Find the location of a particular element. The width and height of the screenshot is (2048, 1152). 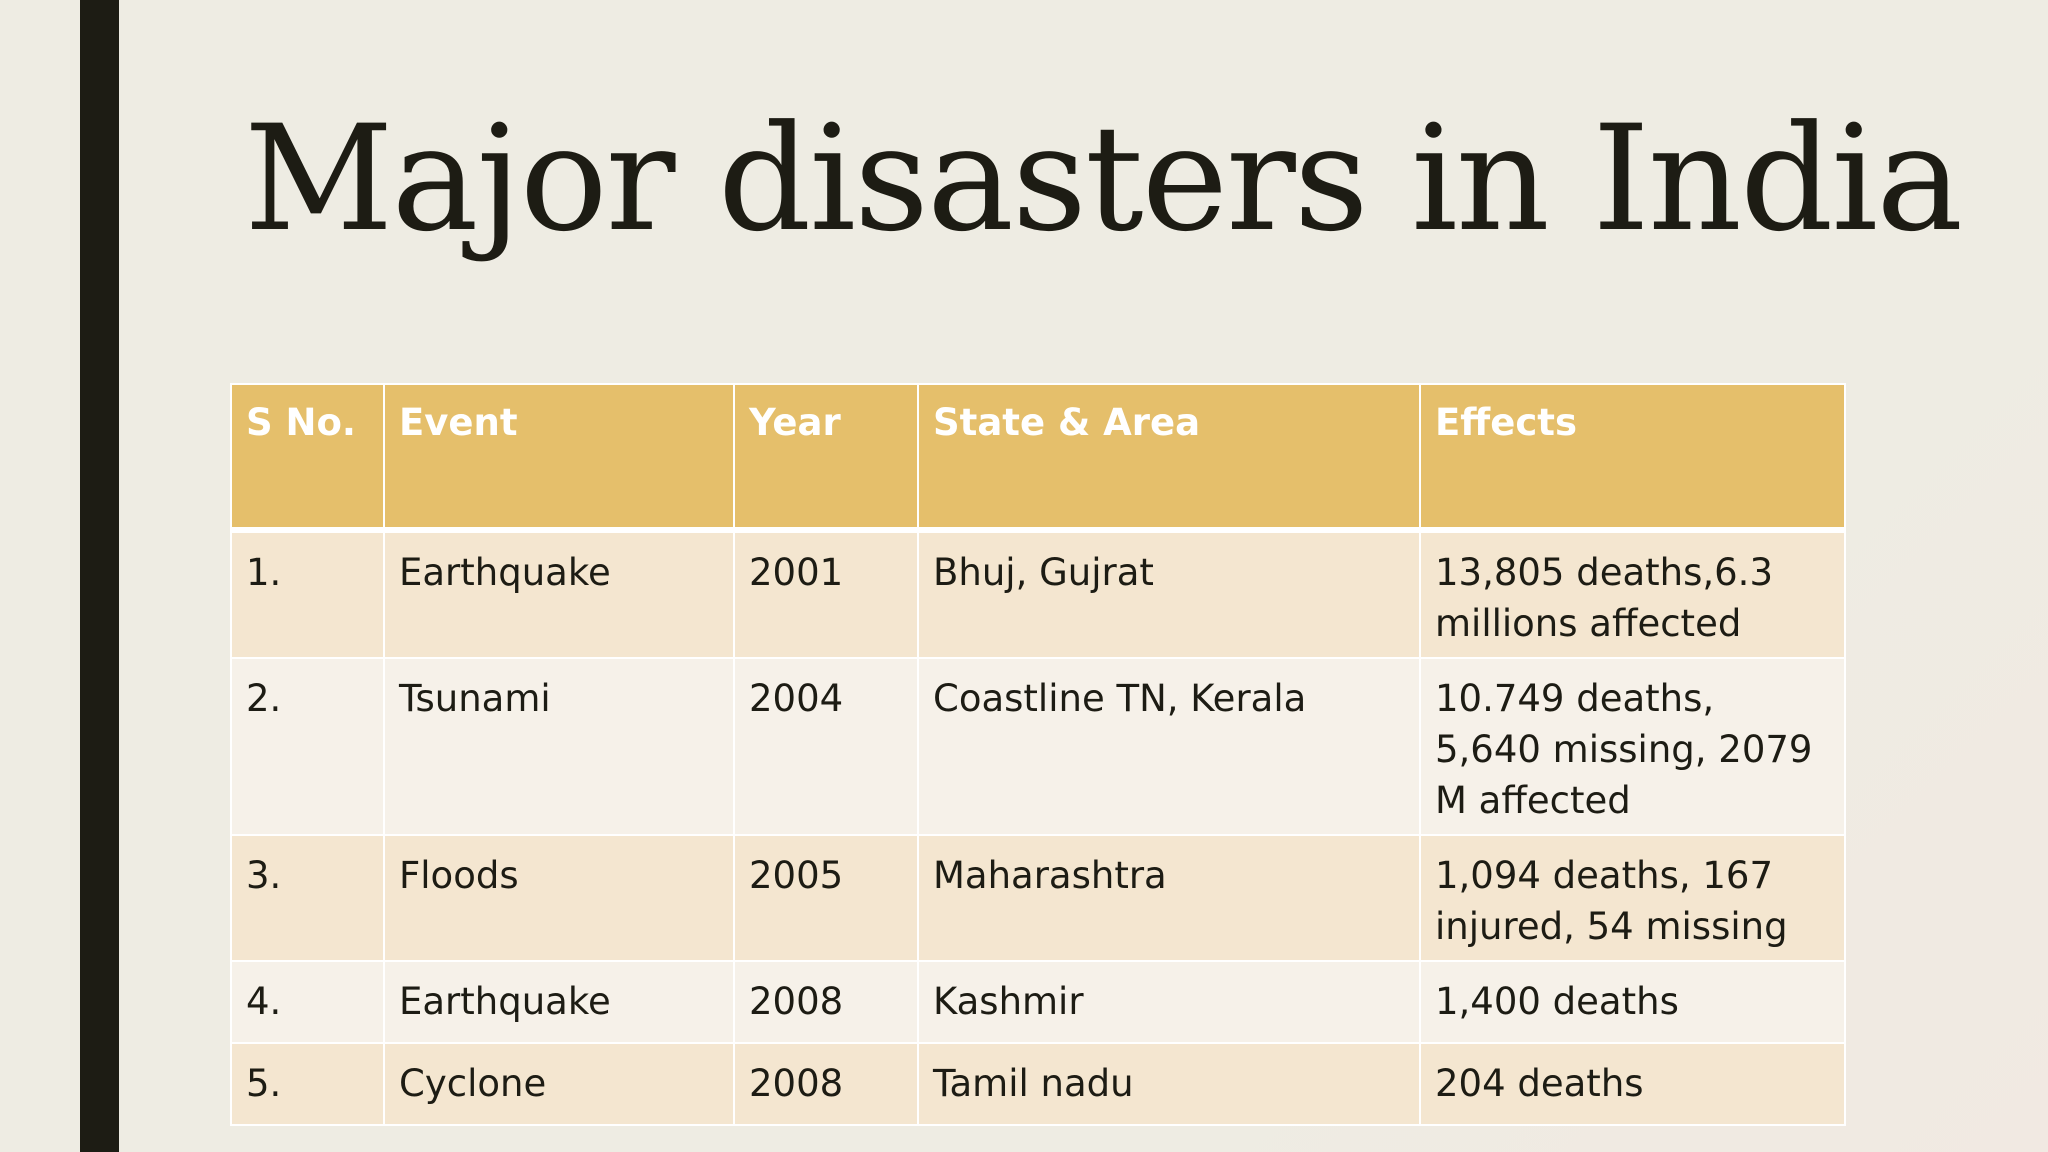

cell-sno: 5. is located at coordinates (307, 1084).